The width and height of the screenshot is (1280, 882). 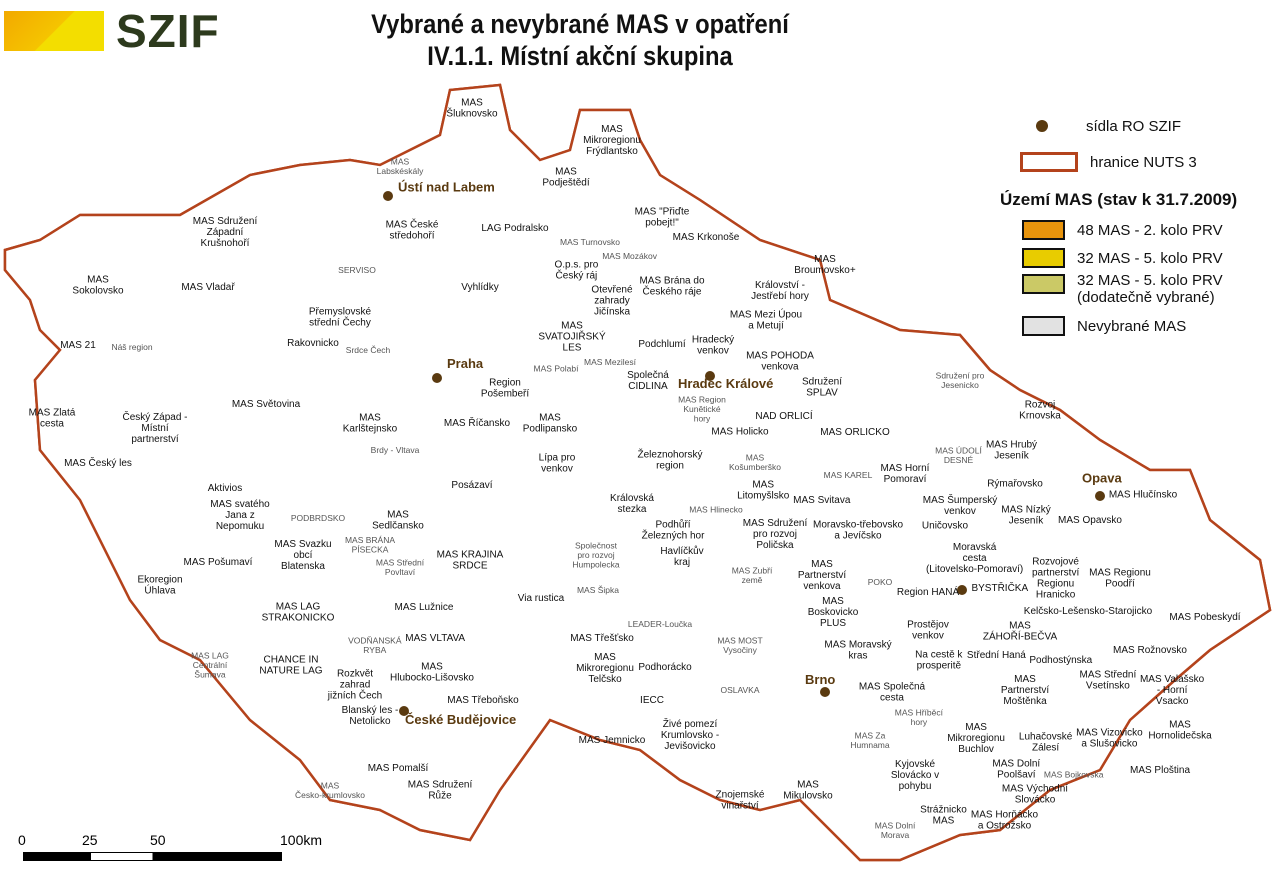 I want to click on mas-label: MAS Sdružení Západní Krušnohoří, so click(x=225, y=232).